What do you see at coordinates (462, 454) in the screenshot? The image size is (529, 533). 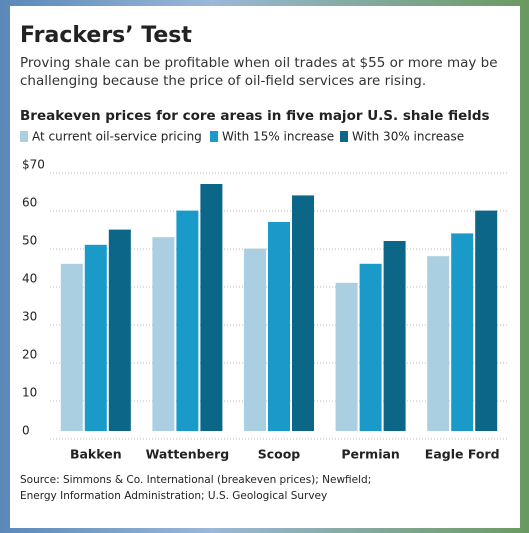 I see `x-tick-label: Eagle Ford` at bounding box center [462, 454].